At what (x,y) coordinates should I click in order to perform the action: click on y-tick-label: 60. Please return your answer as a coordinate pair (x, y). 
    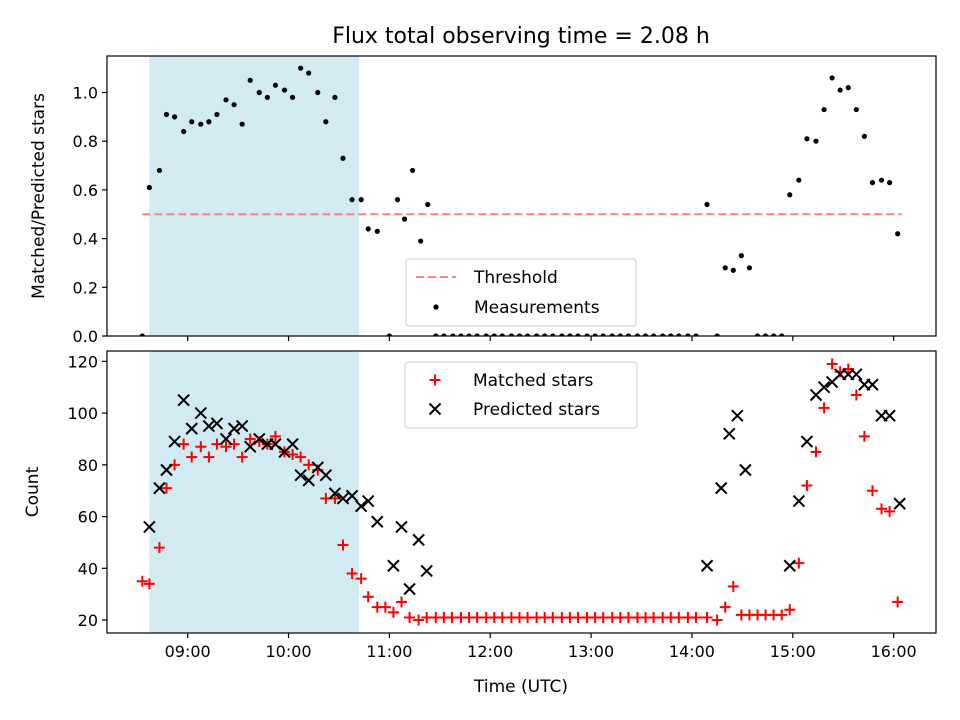
    Looking at the image, I should click on (88, 517).